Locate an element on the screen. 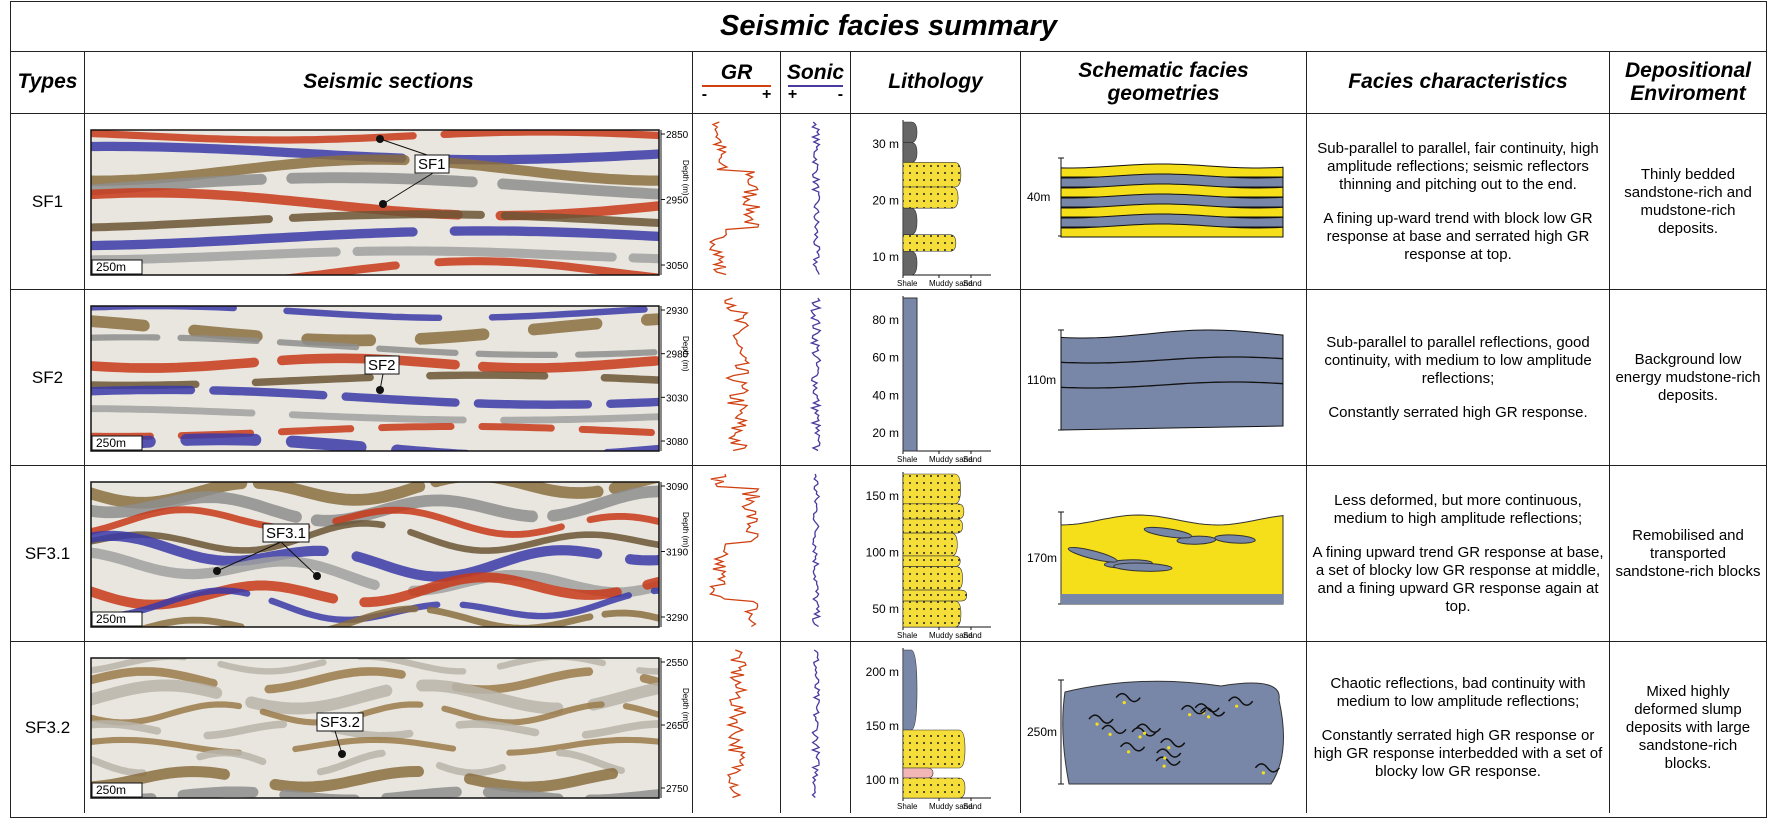 The width and height of the screenshot is (1775, 820). lithology-cell: 150 m 100 m 50 m Shale Muddy sand Sand is located at coordinates (936, 554).